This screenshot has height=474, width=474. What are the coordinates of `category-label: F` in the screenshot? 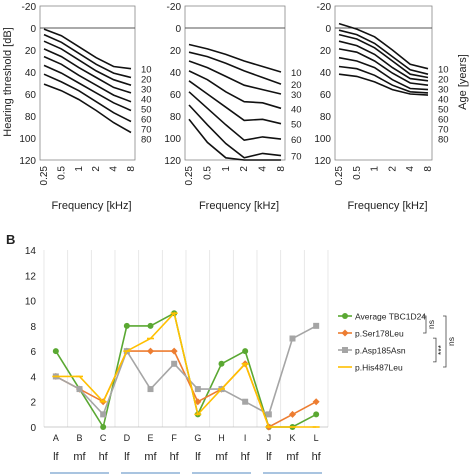 It's located at (174, 438).